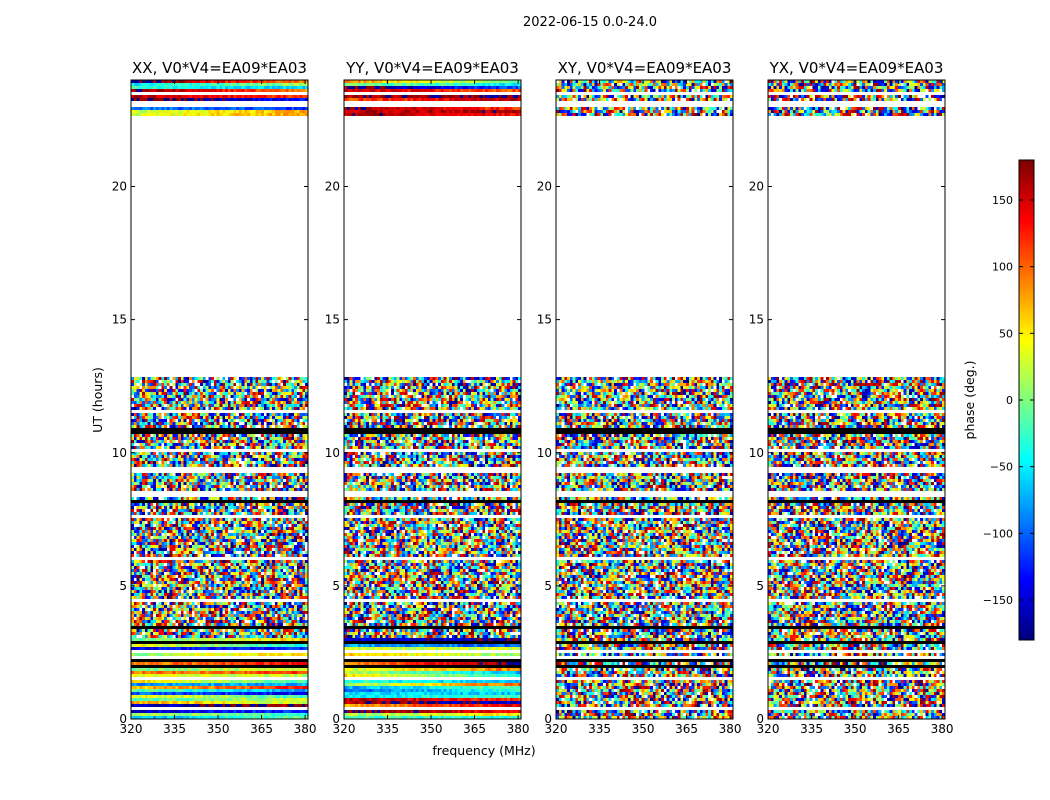 This screenshot has width=1050, height=800. Describe the element at coordinates (856, 68) in the screenshot. I see `panel-title: YX, V0*V4=EA09*EA03` at that location.